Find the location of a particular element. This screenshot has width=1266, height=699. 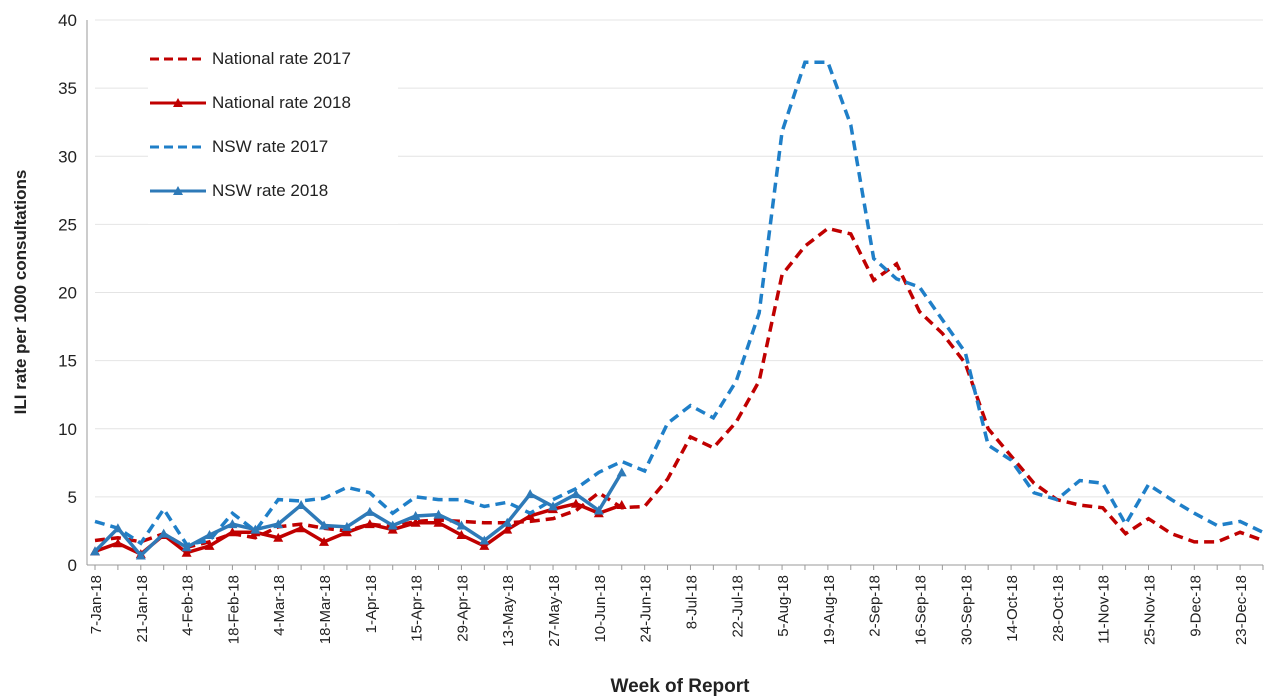

x-tick-label: 1-Apr-18 is located at coordinates (371, 604).